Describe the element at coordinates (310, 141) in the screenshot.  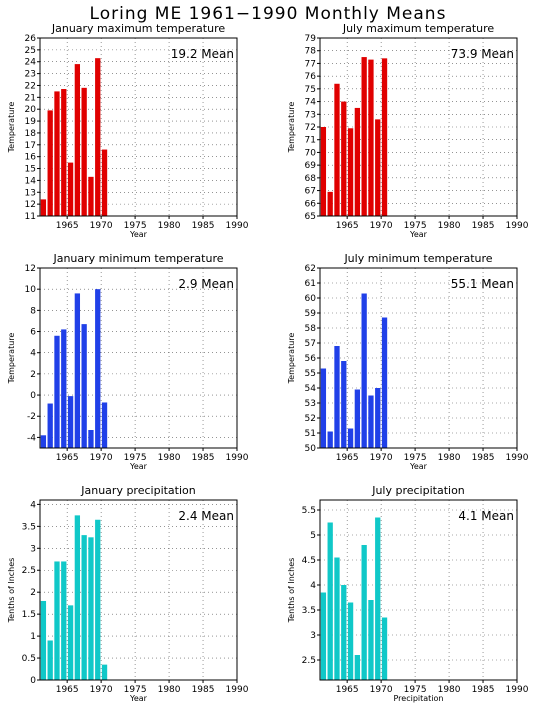
I see `y-tick-label: 71` at that location.